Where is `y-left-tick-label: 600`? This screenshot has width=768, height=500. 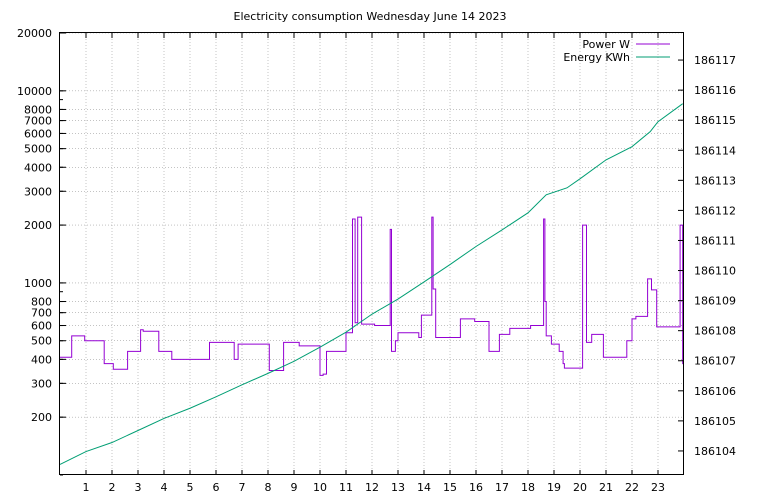 y-left-tick-label: 600 is located at coordinates (41, 326).